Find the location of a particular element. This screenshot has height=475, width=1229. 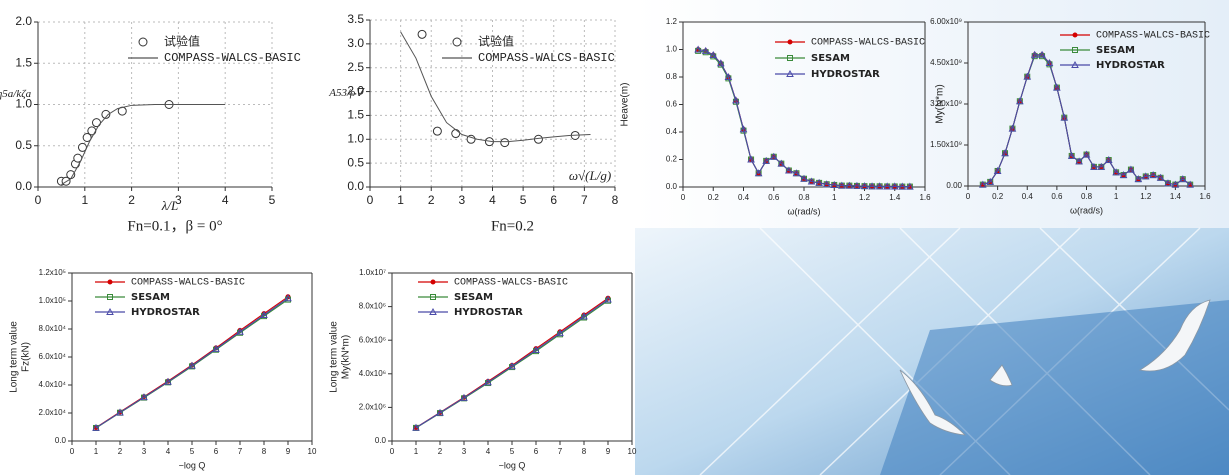

caption: Fn=0.1，β = 0° is located at coordinates (174, 226).